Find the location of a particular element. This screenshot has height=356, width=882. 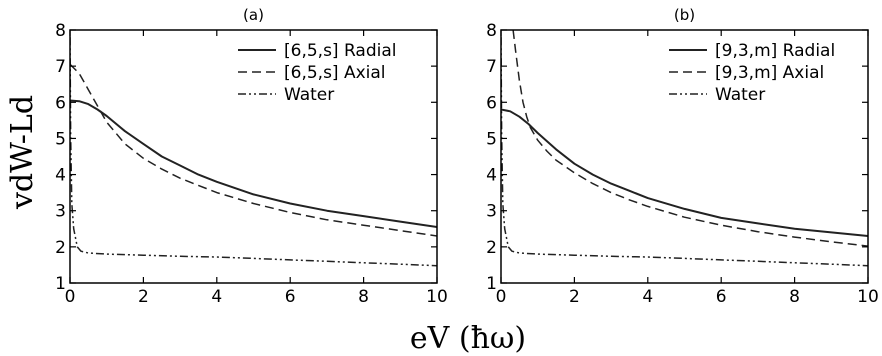

legend-label-1: [9,3,m] Radial is located at coordinates (775, 51).